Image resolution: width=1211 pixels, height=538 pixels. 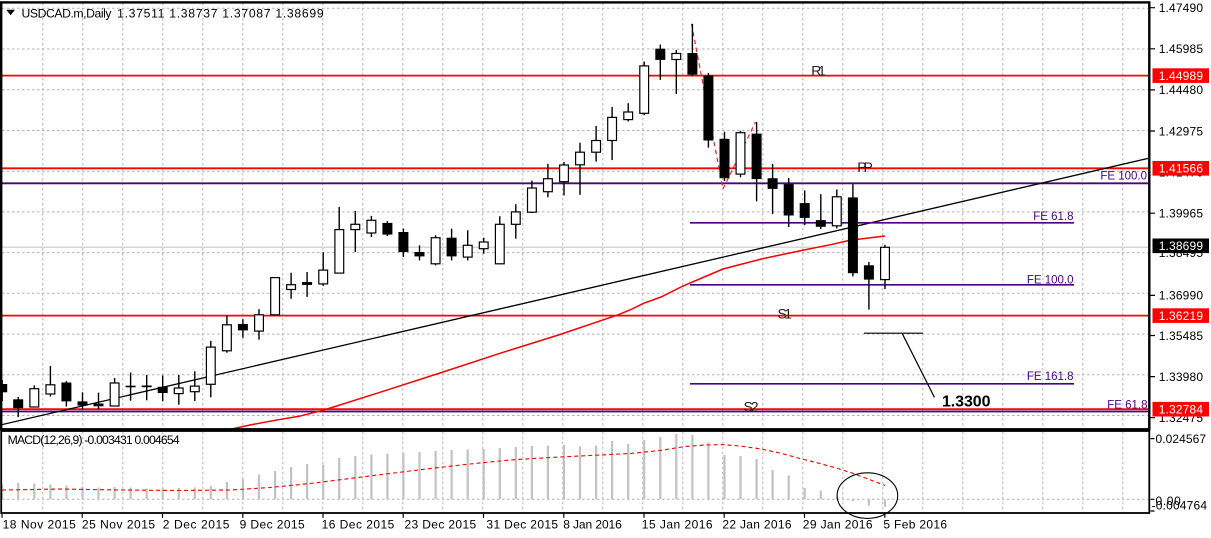 I want to click on svg-text: S1, so click(x=785, y=314).